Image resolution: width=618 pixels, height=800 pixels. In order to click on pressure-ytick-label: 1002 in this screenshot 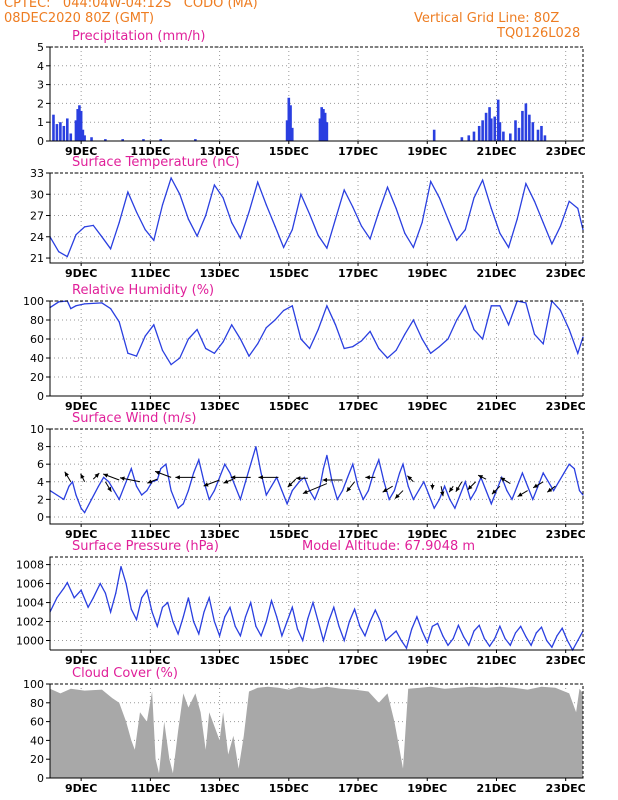, I will do `click(30, 622)`.